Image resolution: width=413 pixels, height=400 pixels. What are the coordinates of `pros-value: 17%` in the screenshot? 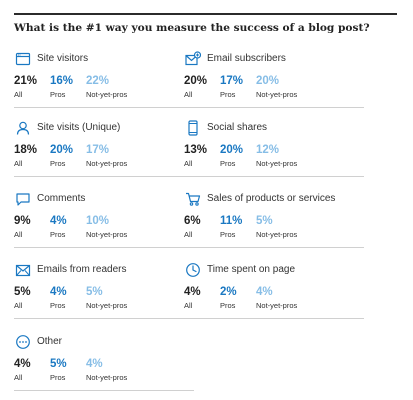 It's located at (232, 81).